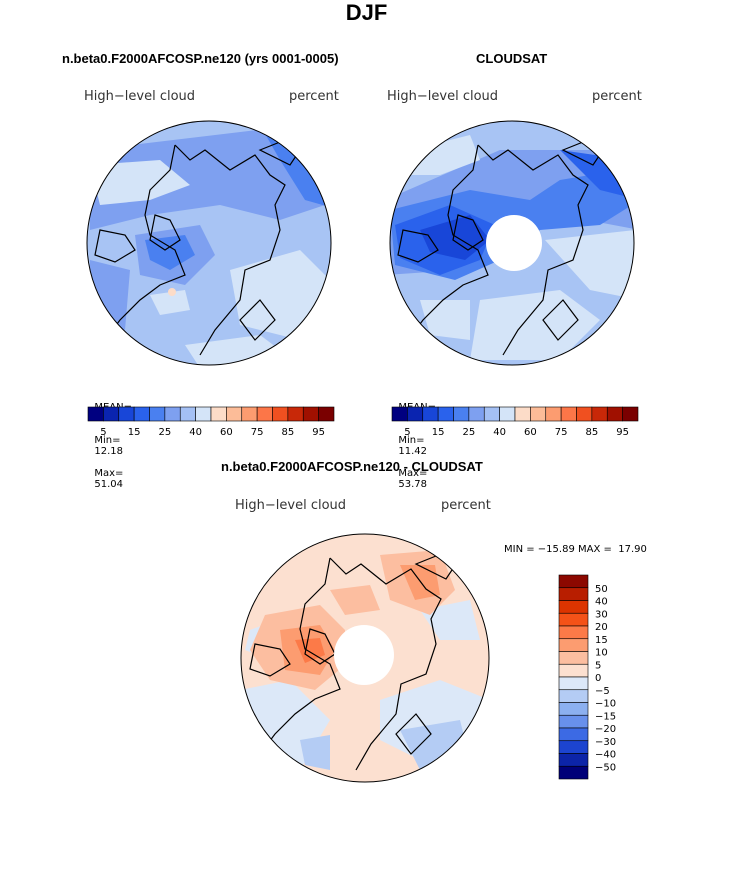 Image resolution: width=733 pixels, height=882 pixels. Describe the element at coordinates (469, 432) in the screenshot. I see `obs-colorbar-tick-label: 25` at that location.